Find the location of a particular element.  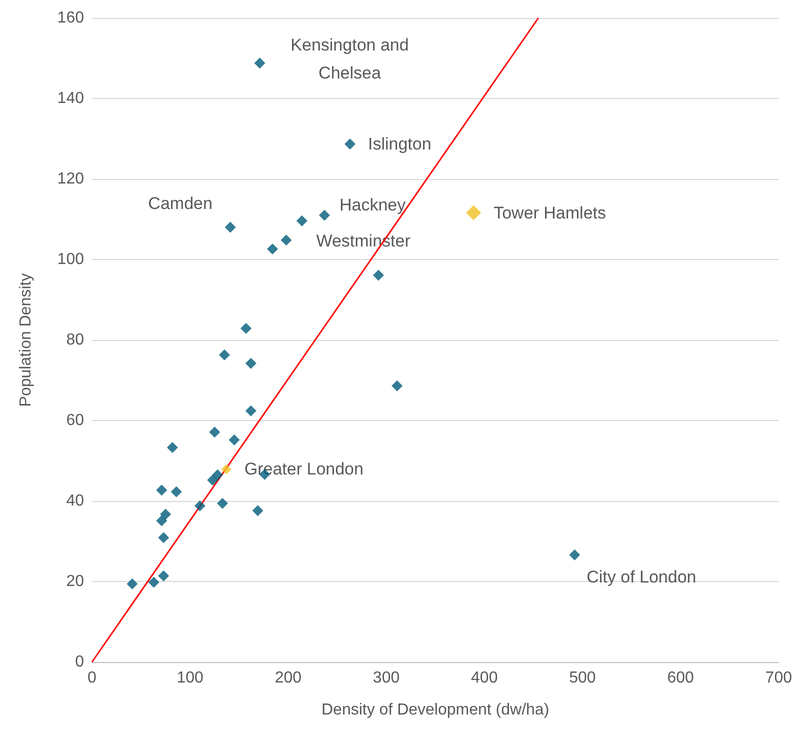

y-tick-label: 60 is located at coordinates (75, 420).